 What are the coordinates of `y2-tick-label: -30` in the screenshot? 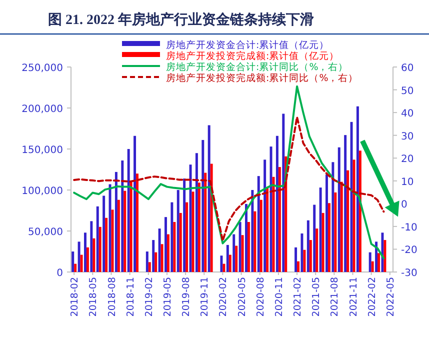 It's located at (409, 273).